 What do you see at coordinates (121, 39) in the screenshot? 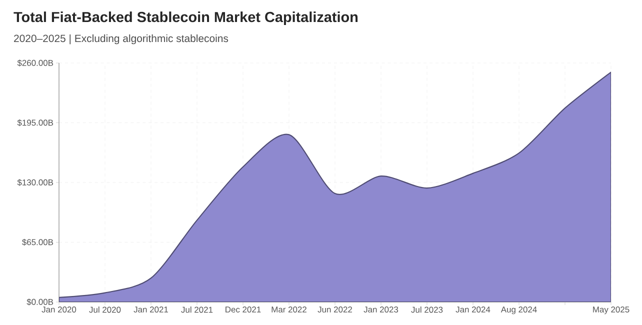
I see `chart-subtitle: 2020–2025 | Excluding algorithmic stablecoins` at bounding box center [121, 39].